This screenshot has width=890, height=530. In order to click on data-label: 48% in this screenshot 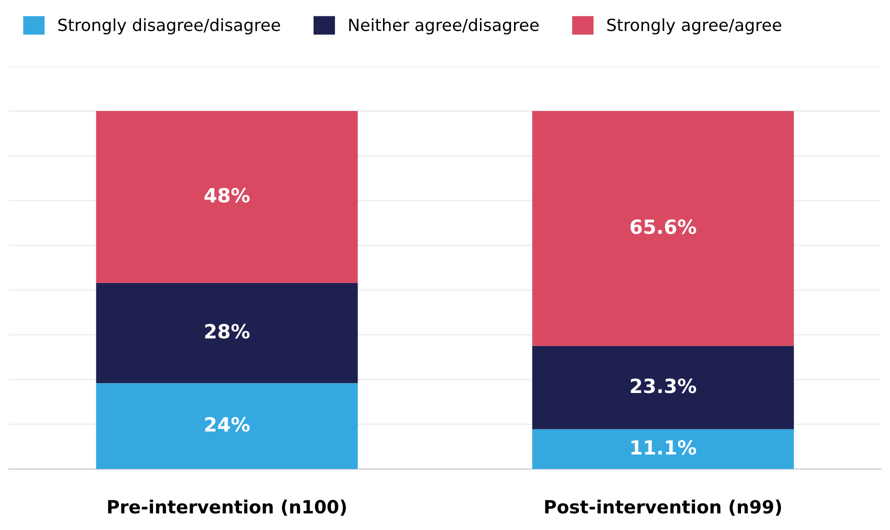, I will do `click(227, 195)`.